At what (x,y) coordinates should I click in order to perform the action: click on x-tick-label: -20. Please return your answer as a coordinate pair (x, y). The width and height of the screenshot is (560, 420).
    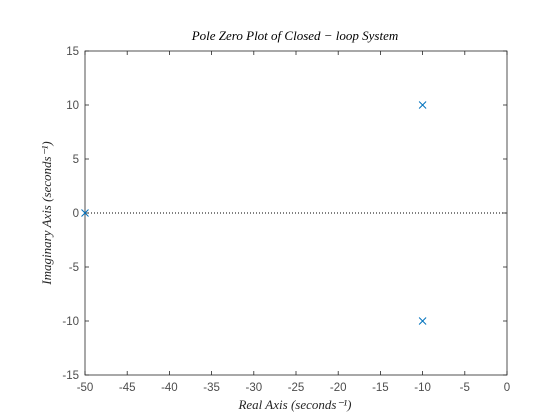
    Looking at the image, I should click on (338, 388).